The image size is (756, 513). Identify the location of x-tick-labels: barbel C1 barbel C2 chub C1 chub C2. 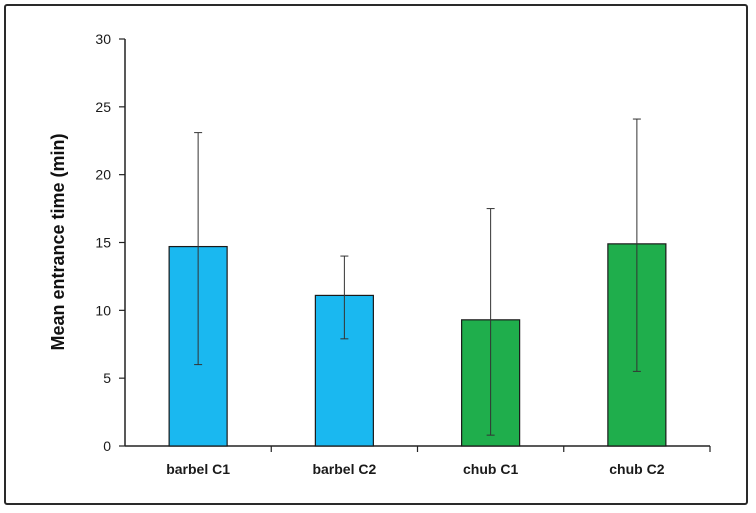
(438, 461).